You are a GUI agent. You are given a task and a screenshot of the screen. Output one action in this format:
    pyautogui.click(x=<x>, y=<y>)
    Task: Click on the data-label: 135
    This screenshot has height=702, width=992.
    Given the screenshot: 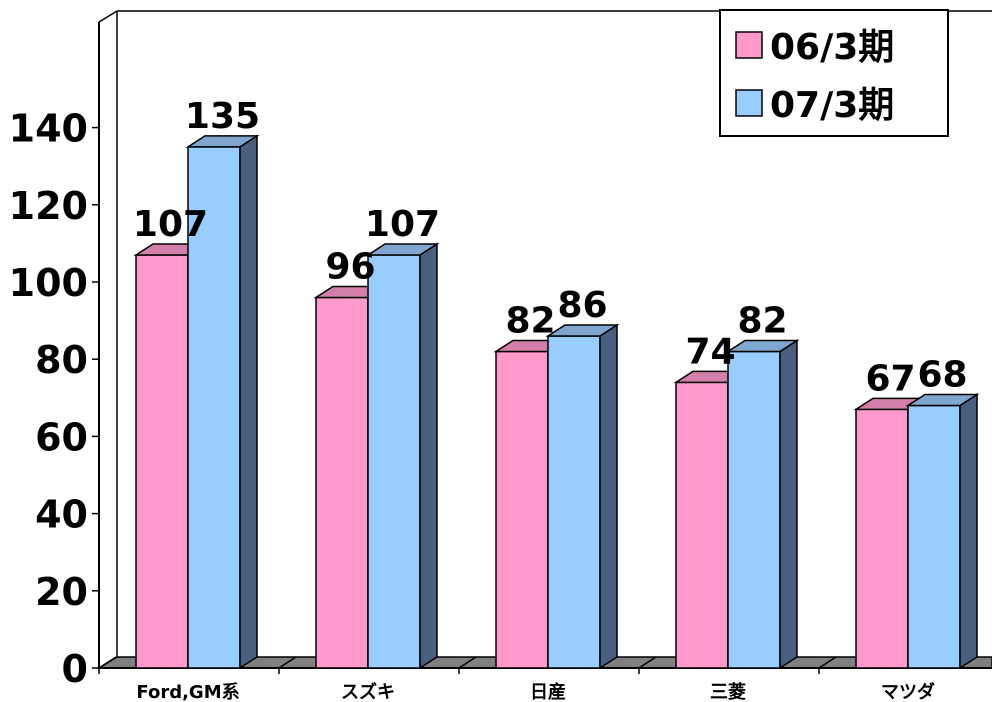 What is the action you would take?
    pyautogui.click(x=222, y=116)
    